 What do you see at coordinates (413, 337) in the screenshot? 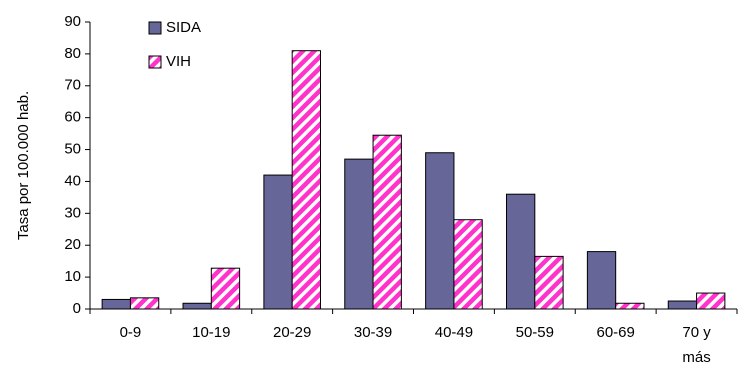
I see `x-axis: 0-9 10-19 20-29 30-39 40-49 50-59 60-69 70 y más` at bounding box center [413, 337].